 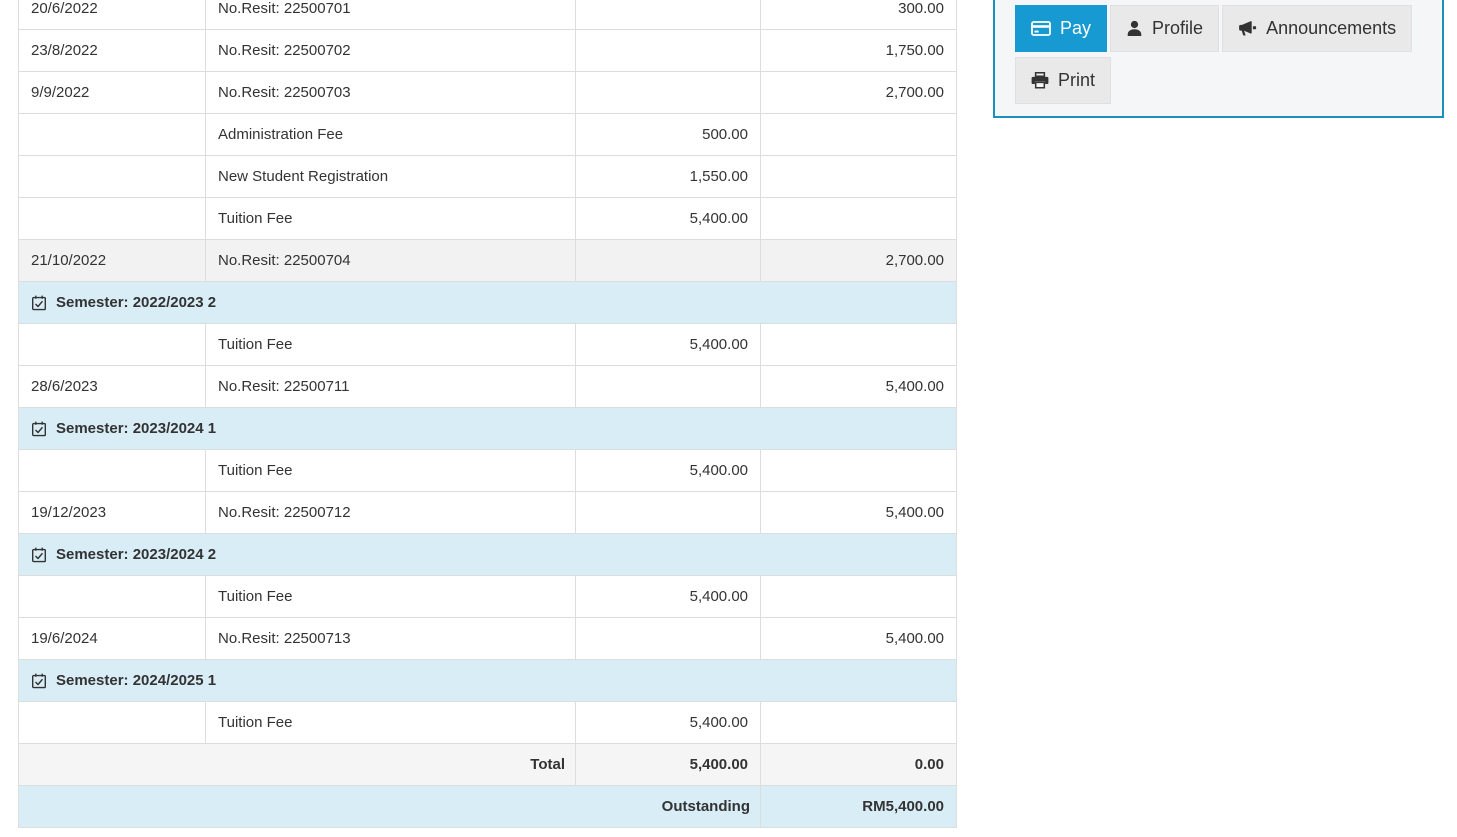 What do you see at coordinates (136, 428) in the screenshot?
I see `semester-label: Semester: 2023/2024 1` at bounding box center [136, 428].